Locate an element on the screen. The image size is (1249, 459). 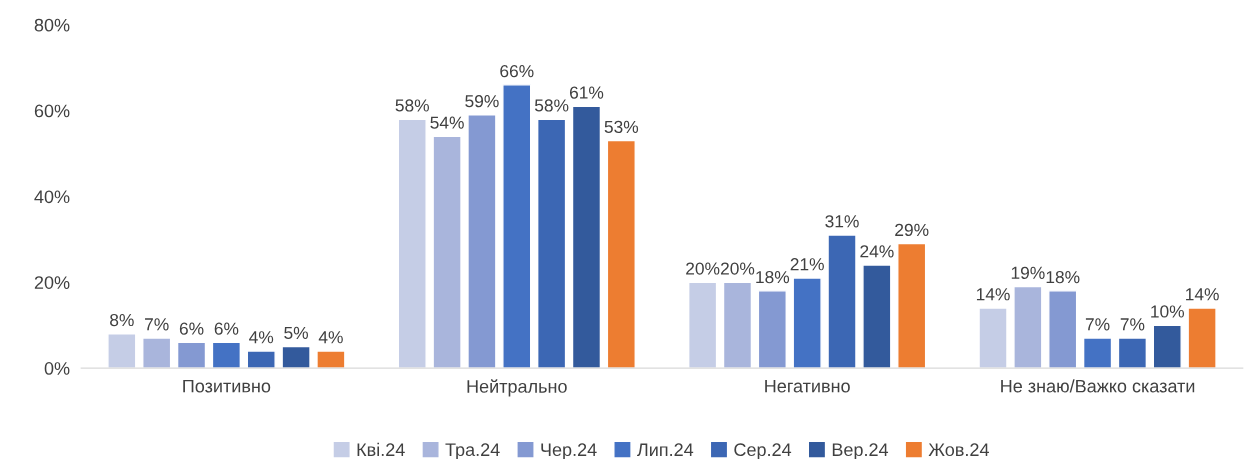
y-tick-label: 0% is located at coordinates (57, 368).